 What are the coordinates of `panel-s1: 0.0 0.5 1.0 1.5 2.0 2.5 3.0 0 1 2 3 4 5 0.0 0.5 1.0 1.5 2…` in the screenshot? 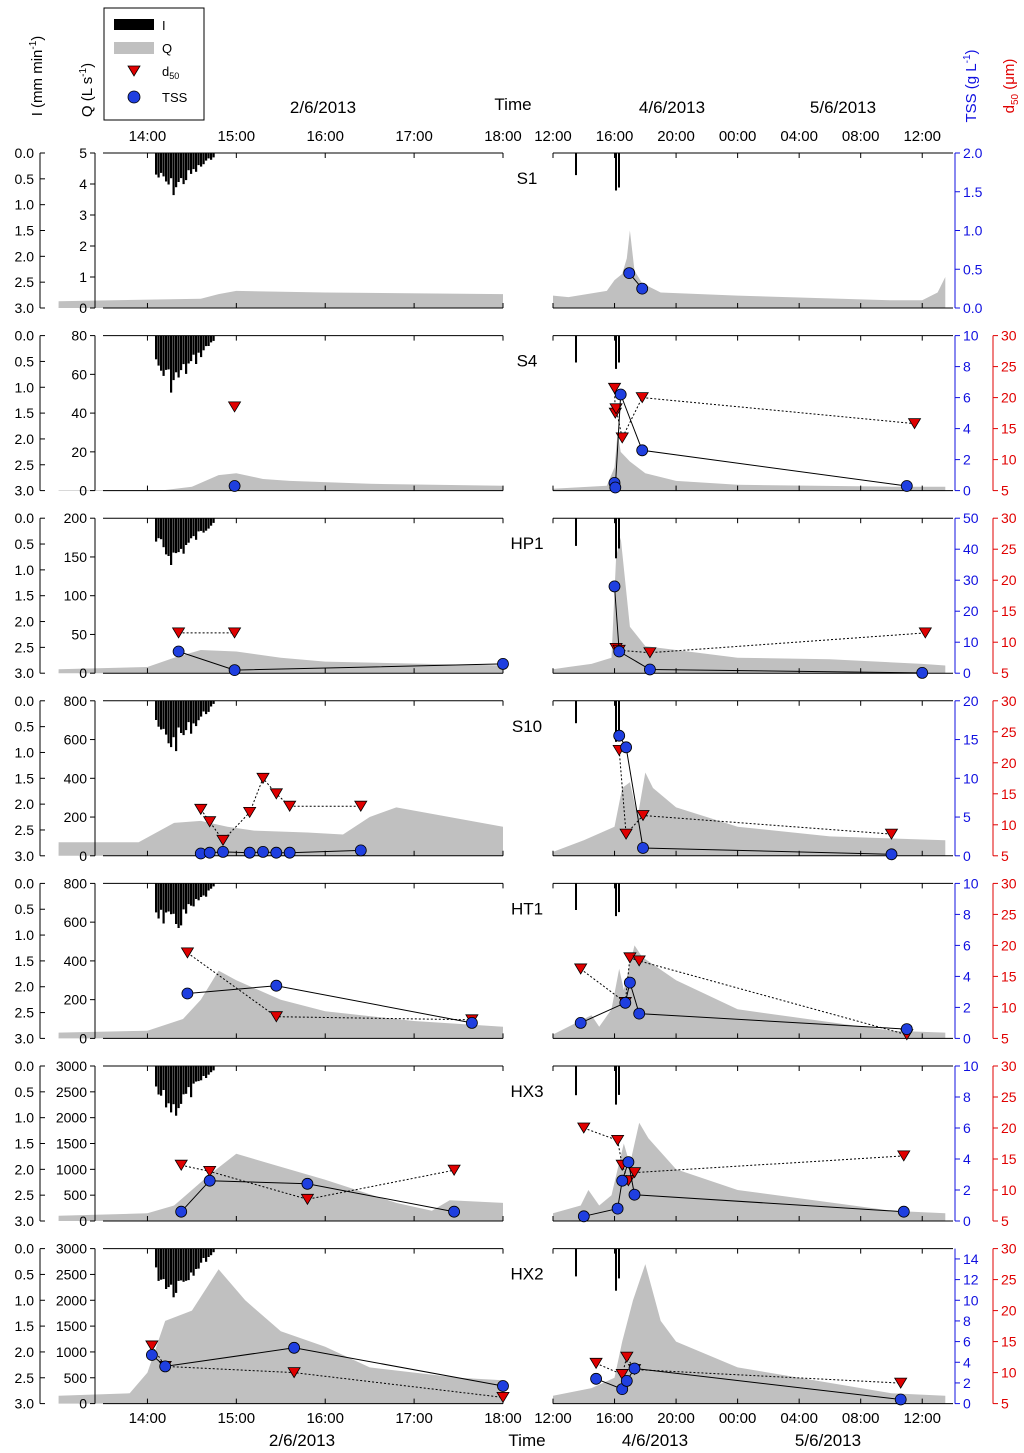 It's located at (499, 230).